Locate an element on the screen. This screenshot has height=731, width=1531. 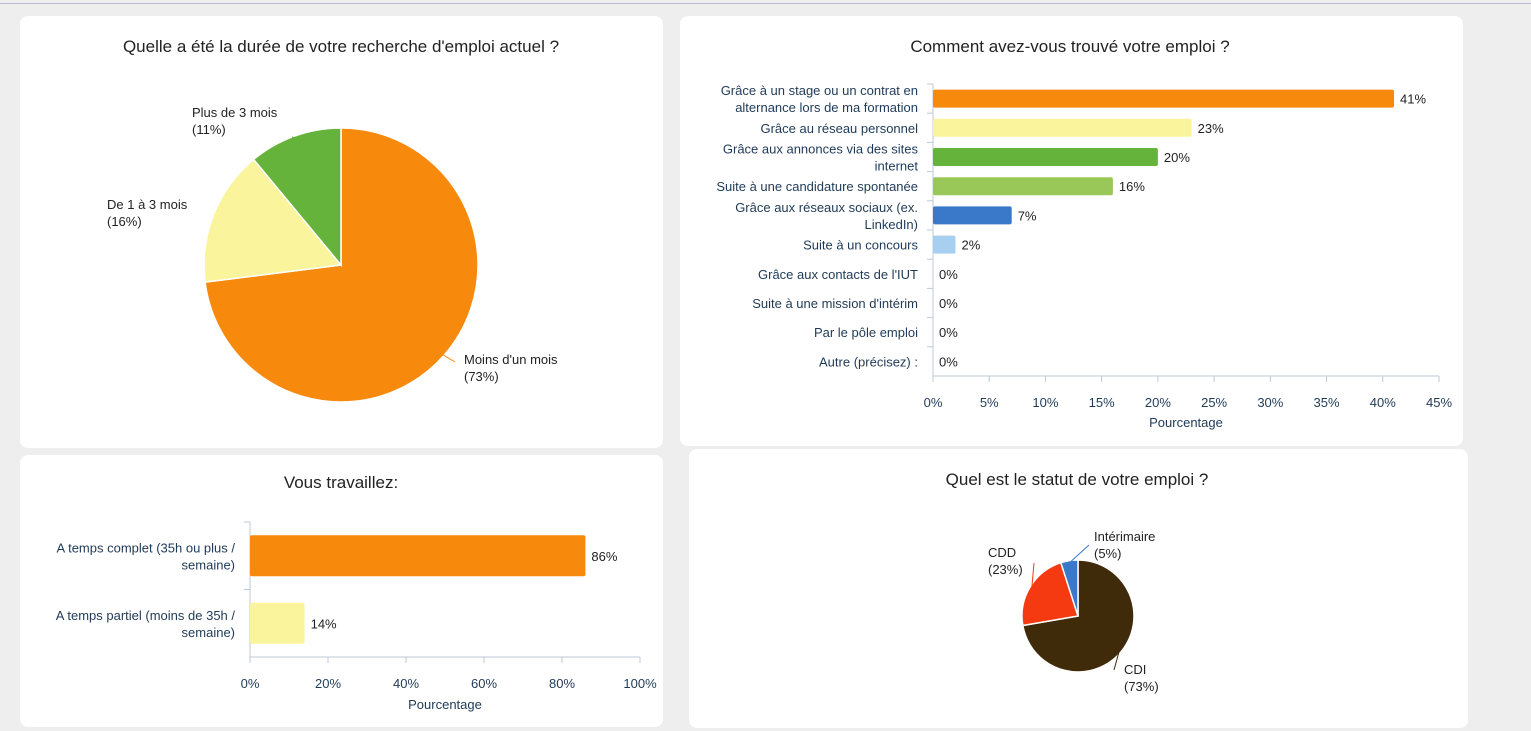
pie-pct-cdd: (23%) is located at coordinates (1005, 569).